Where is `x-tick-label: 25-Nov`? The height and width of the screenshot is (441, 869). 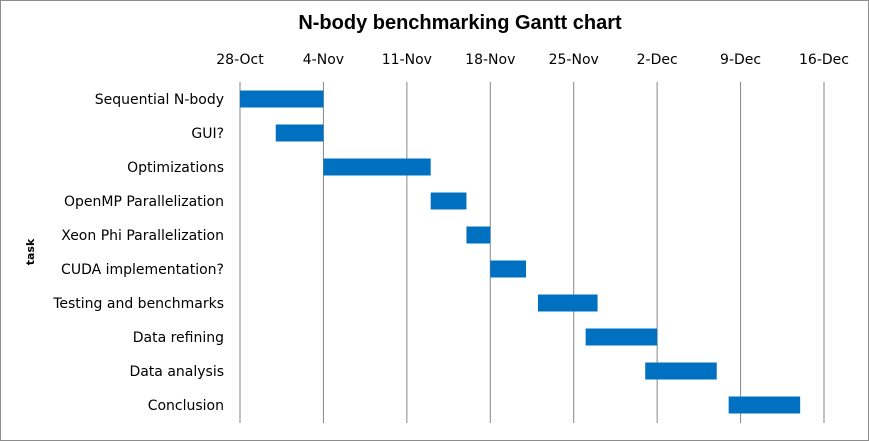
x-tick-label: 25-Nov is located at coordinates (574, 60).